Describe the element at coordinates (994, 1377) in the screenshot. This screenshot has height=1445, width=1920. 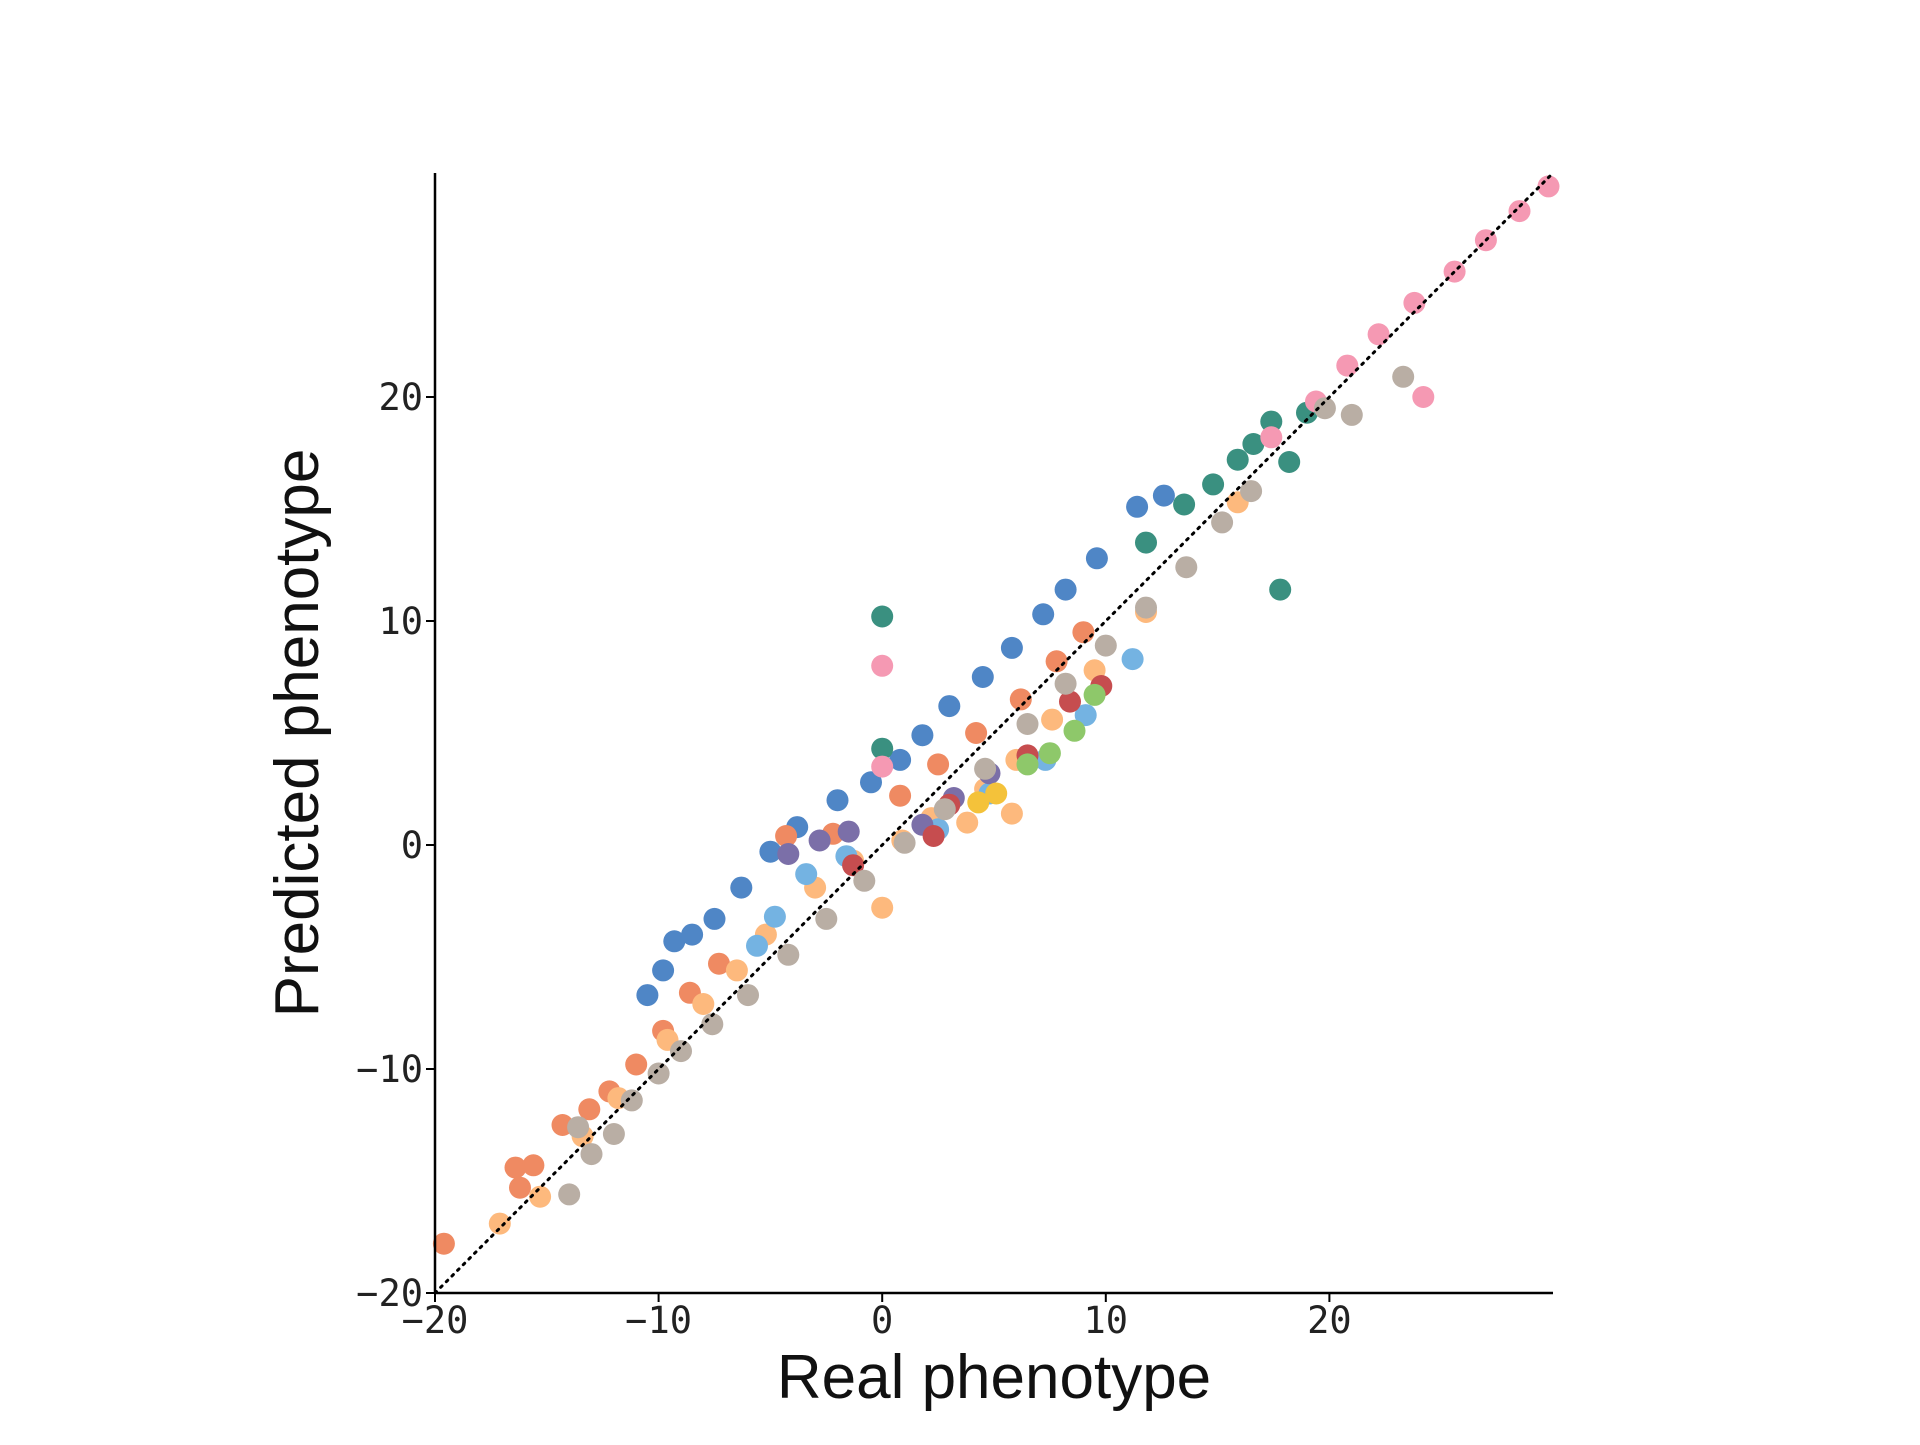
I see `x-axis-title: Real phenotype` at that location.